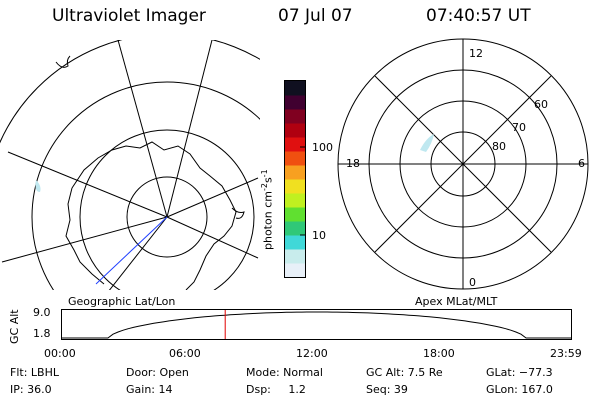 This screenshot has width=600, height=400. Describe the element at coordinates (476, 53) in the screenshot. I see `mlt-label-12: 12` at that location.